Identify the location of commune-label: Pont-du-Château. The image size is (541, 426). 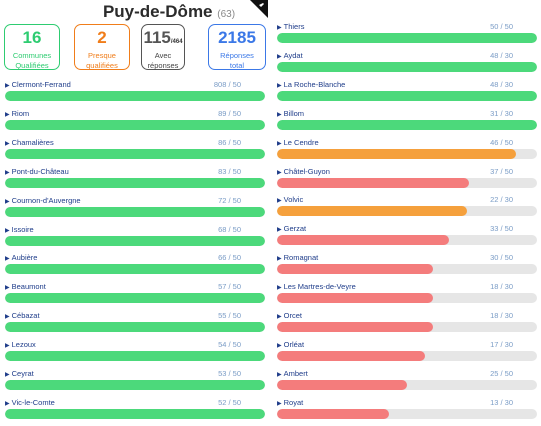
(40, 171).